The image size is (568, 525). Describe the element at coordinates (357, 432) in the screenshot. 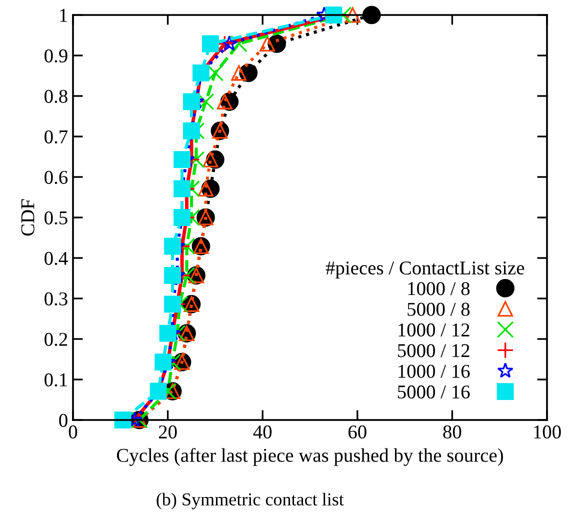

I see `x-tick-label: 60` at that location.